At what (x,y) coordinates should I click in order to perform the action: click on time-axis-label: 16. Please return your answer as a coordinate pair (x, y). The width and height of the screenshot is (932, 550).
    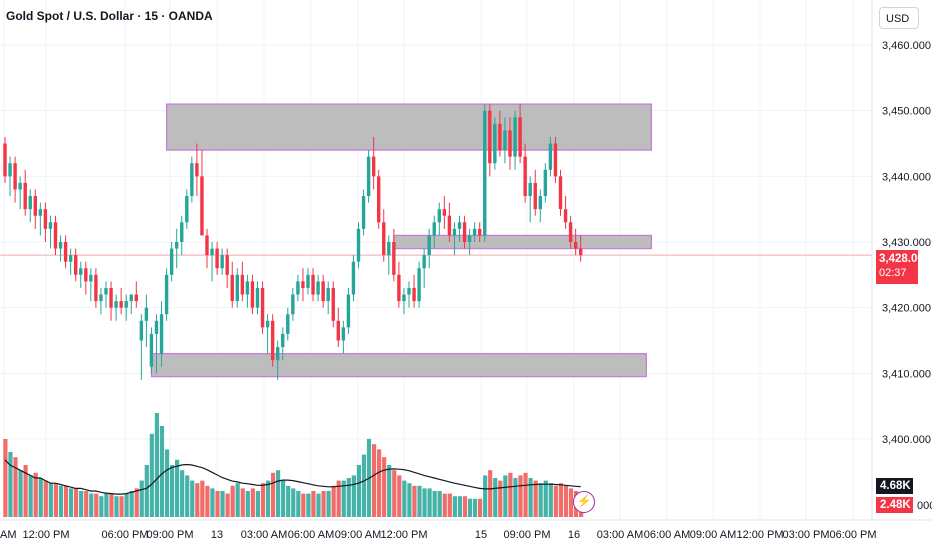
    Looking at the image, I should click on (574, 535).